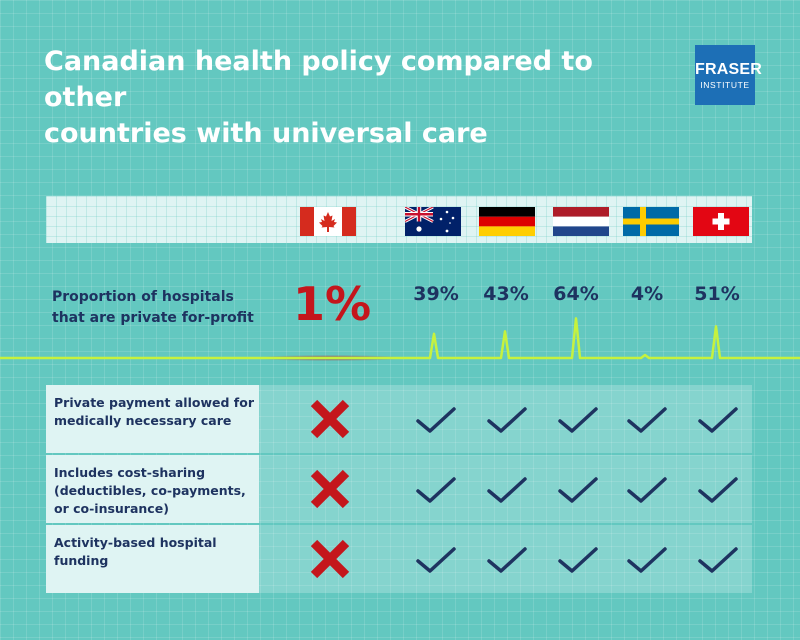  What do you see at coordinates (332, 304) in the screenshot?
I see `canada-percentage-label: 1%` at bounding box center [332, 304].